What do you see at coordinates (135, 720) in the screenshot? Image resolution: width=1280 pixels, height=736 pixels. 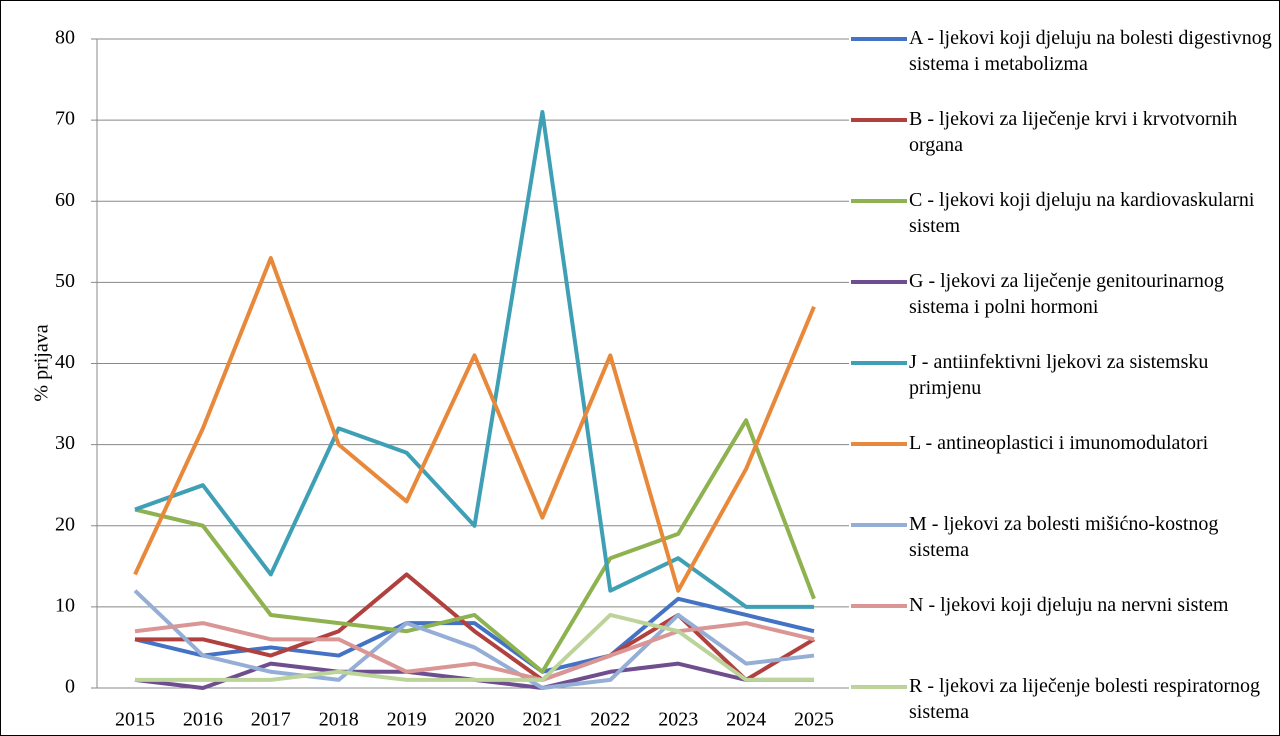 I see `x-tick-label: 2015` at bounding box center [135, 720].